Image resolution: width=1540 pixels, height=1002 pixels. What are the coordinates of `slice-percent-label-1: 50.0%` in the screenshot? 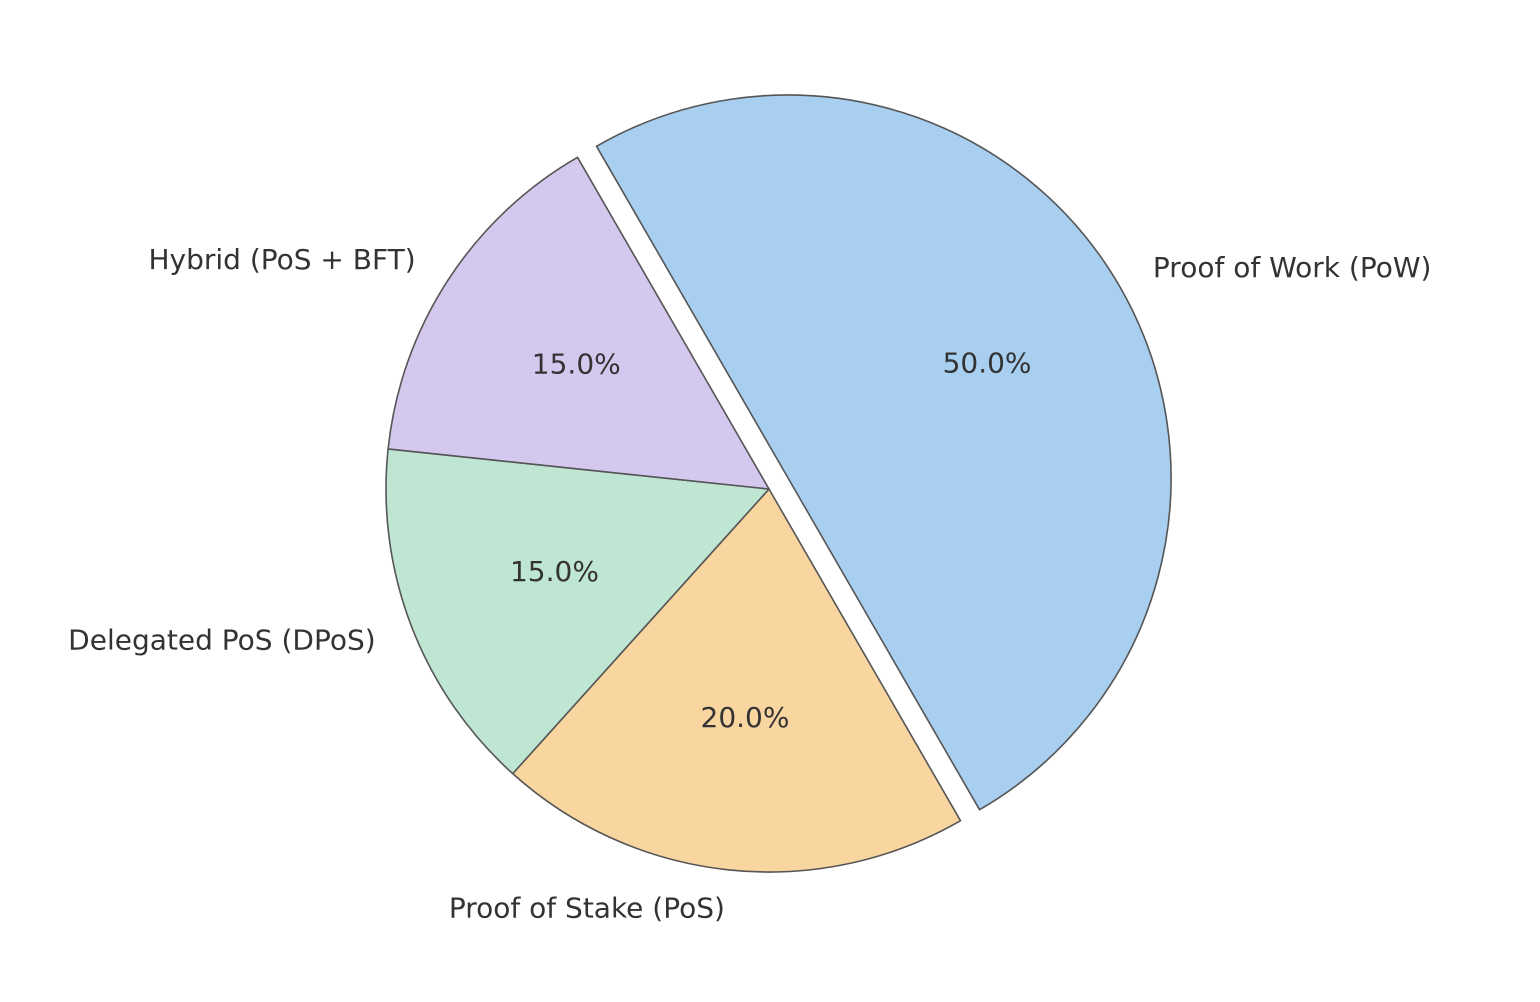 It's located at (987, 363).